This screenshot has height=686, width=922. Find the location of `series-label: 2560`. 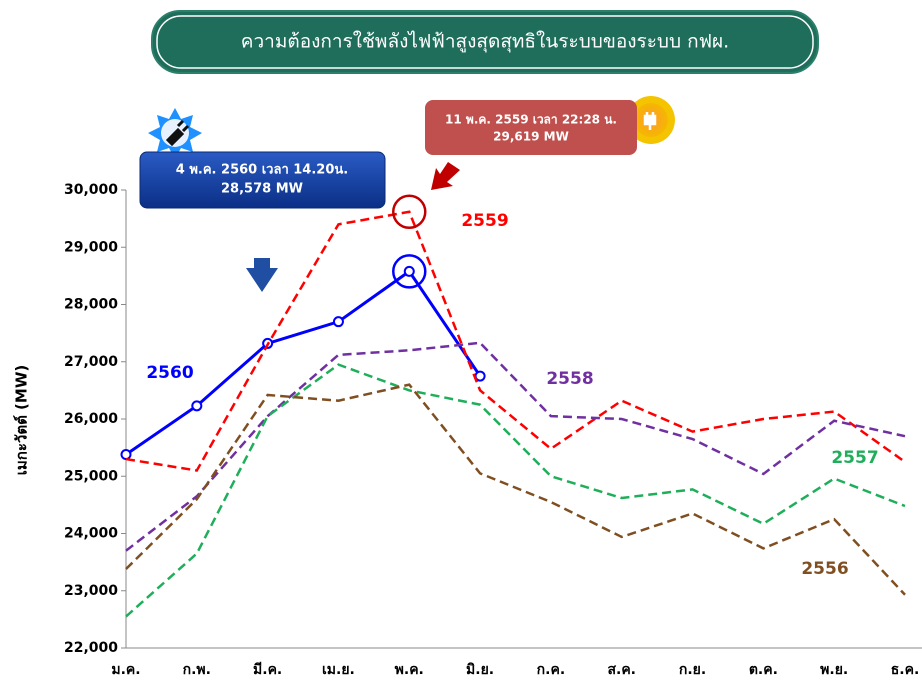

series-label: 2560 is located at coordinates (169, 373).